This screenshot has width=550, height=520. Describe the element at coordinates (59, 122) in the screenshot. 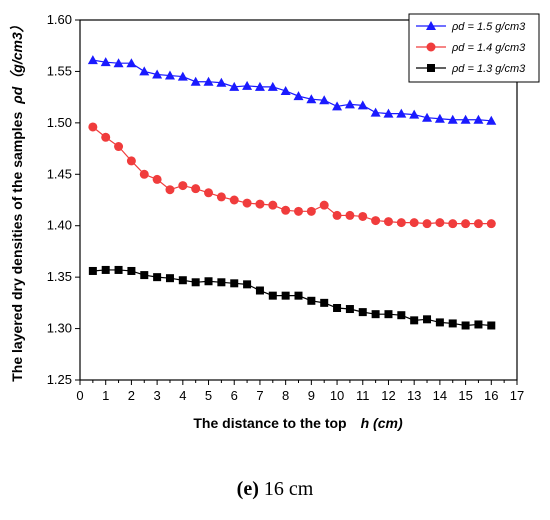

I see `y-tick-label: 1.50` at that location.